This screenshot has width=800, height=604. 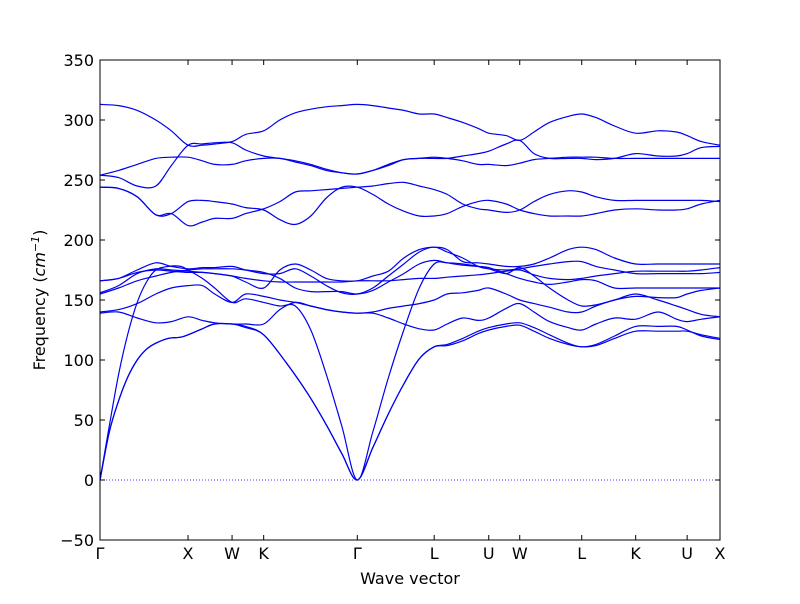 What do you see at coordinates (78, 180) in the screenshot?
I see `y-tick-label: 250` at bounding box center [78, 180].